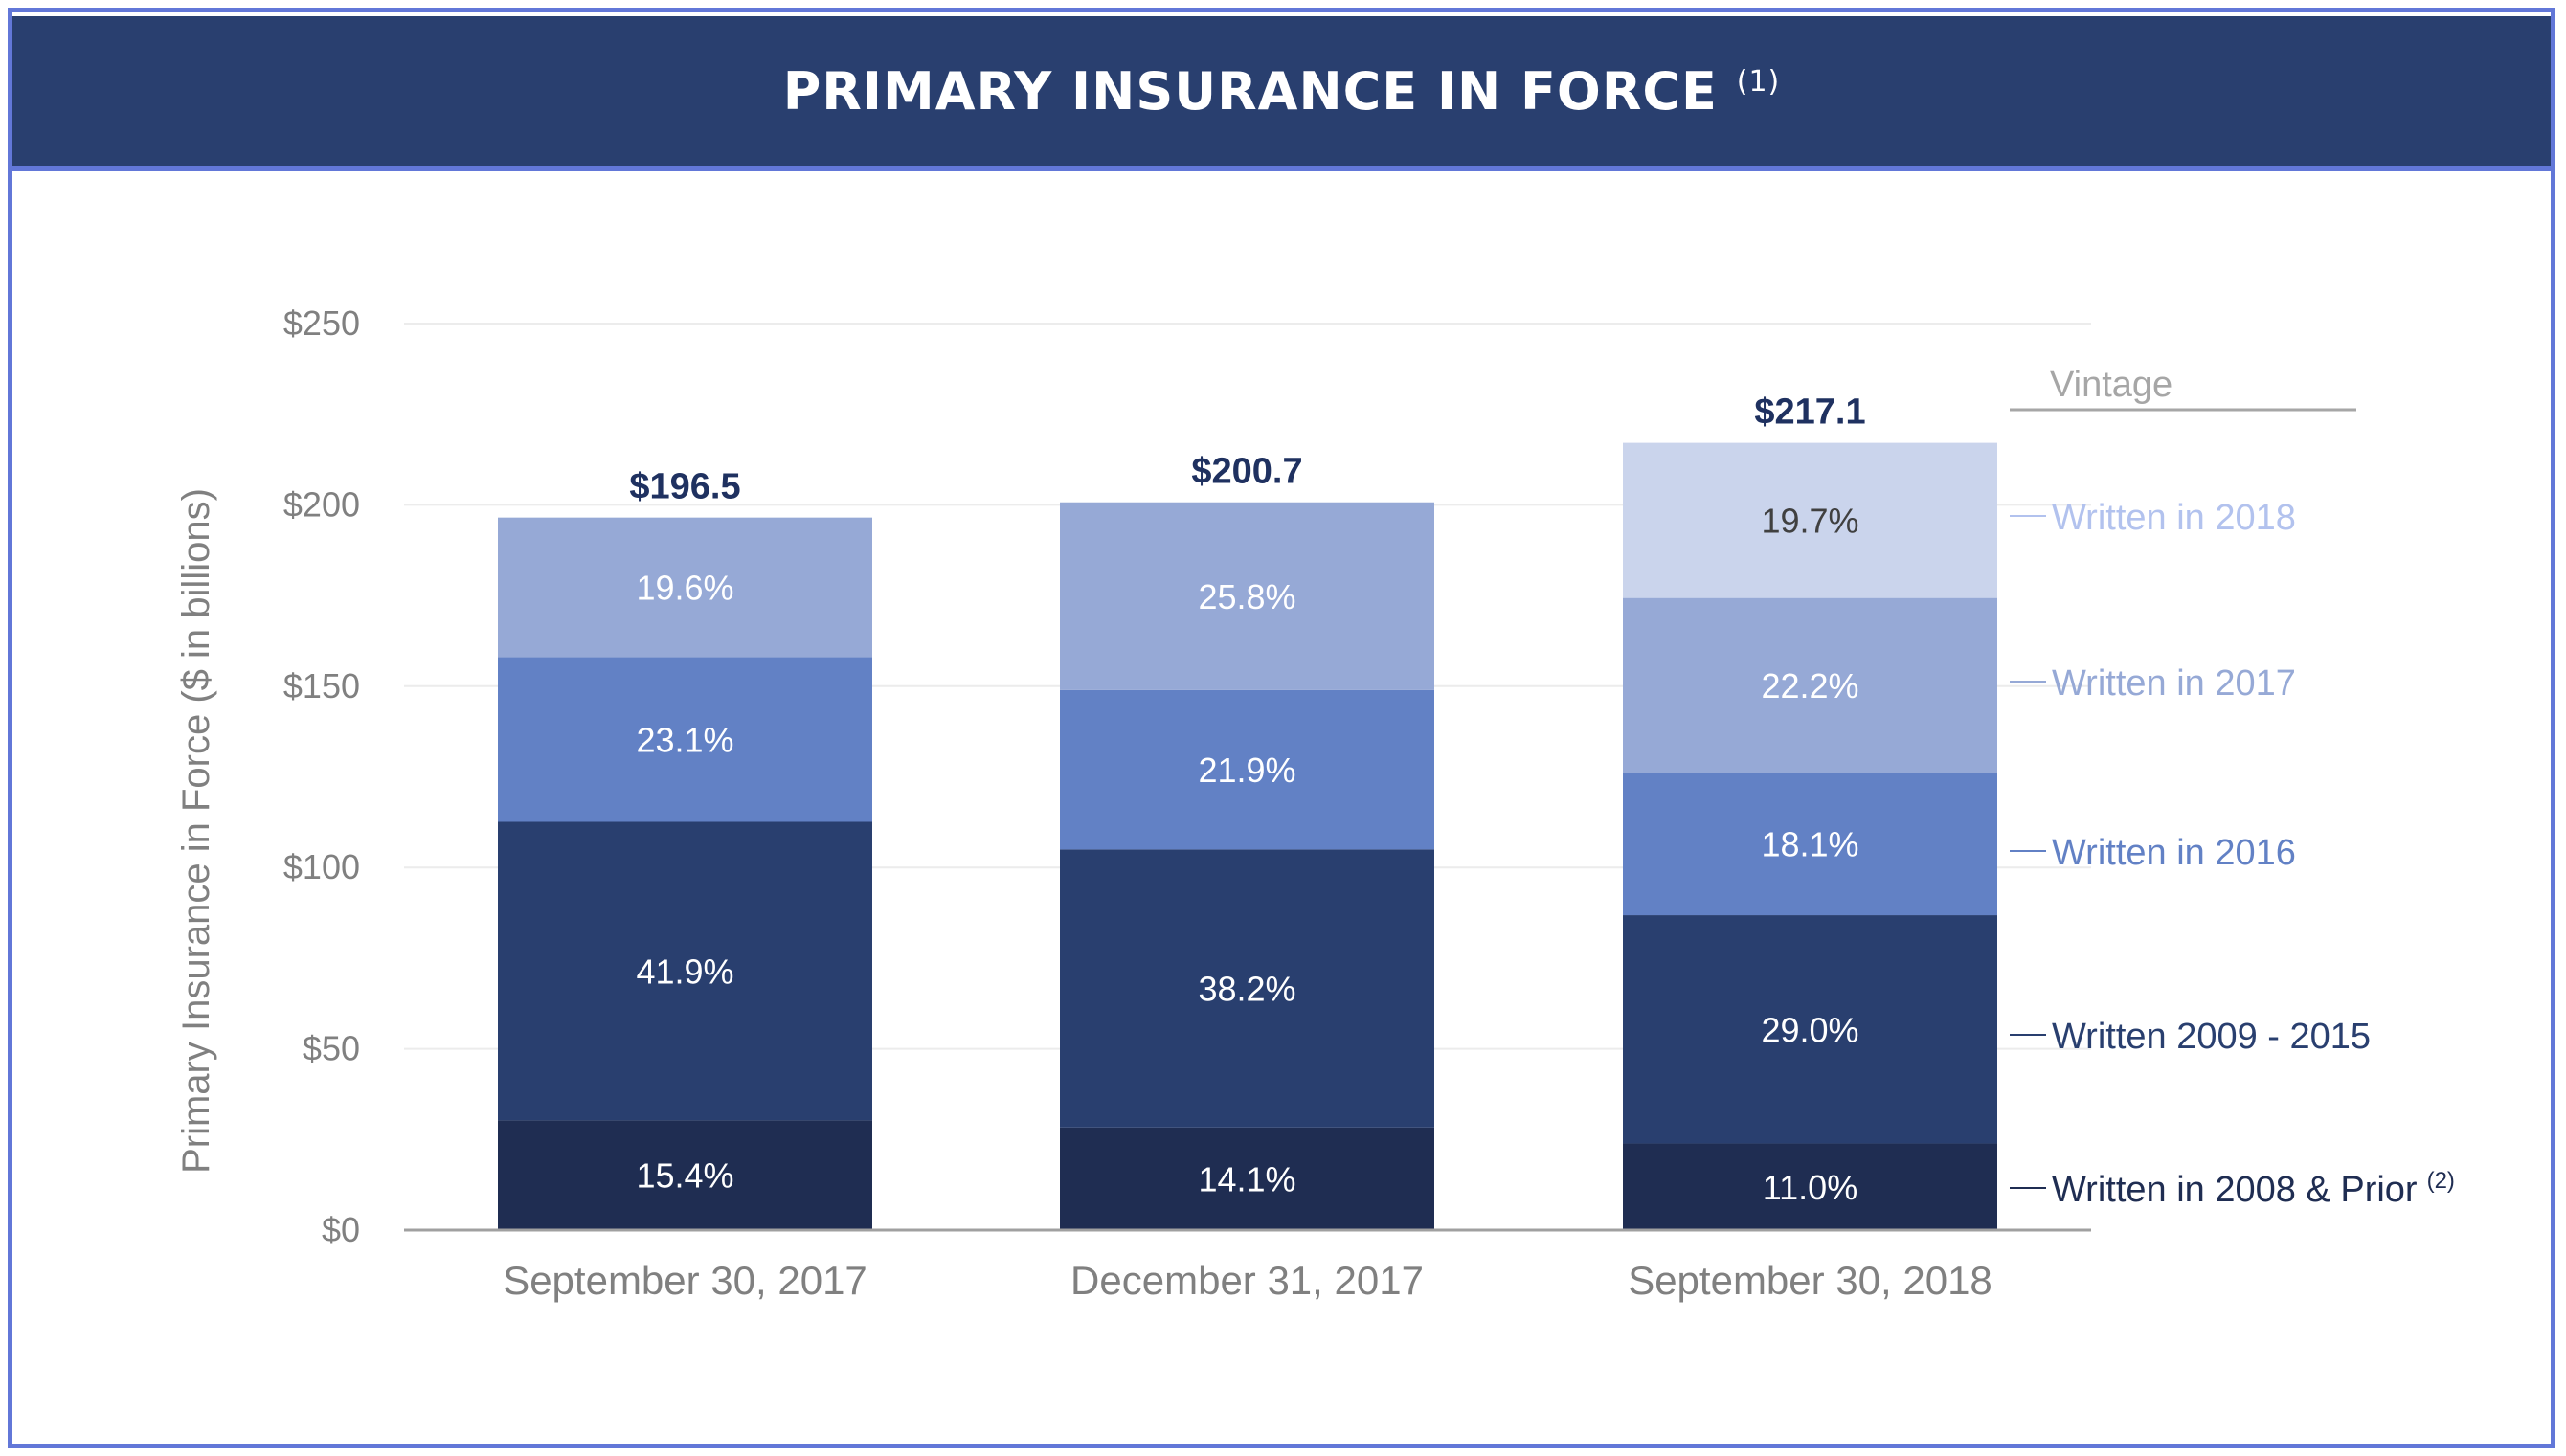 This screenshot has height=1456, width=2566. What do you see at coordinates (2174, 684) in the screenshot?
I see `legend-item: Written in 2017` at bounding box center [2174, 684].